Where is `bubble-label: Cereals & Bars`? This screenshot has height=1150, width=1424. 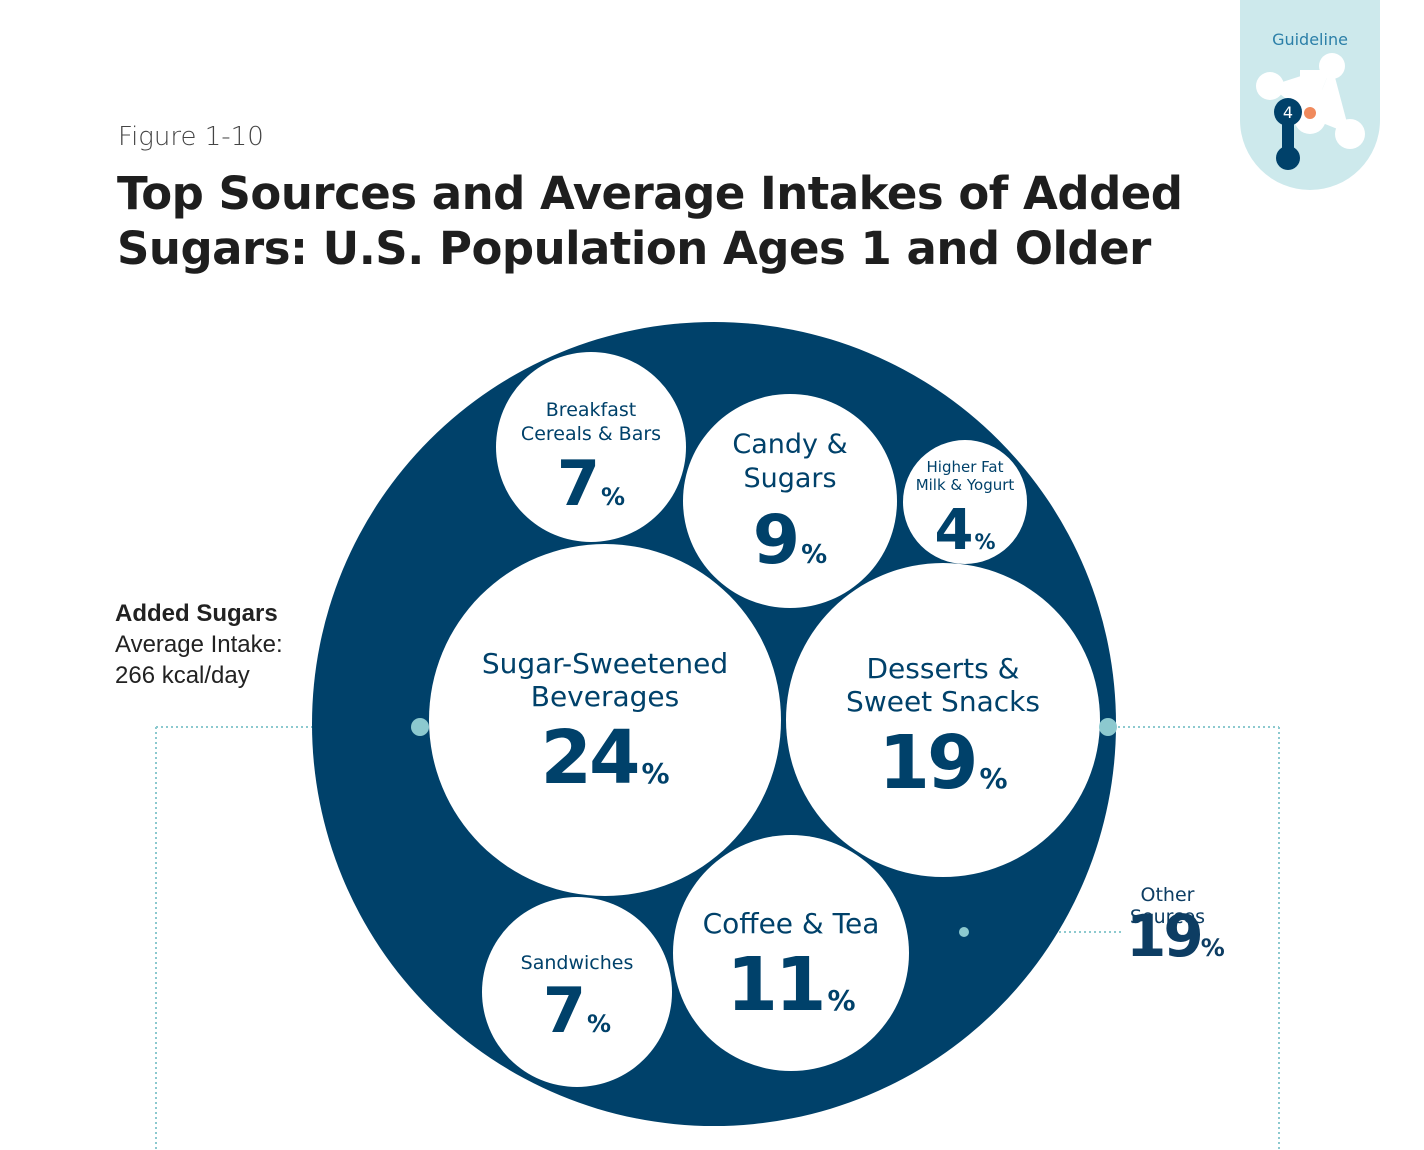 bubble-label: Cereals & Bars is located at coordinates (591, 434).